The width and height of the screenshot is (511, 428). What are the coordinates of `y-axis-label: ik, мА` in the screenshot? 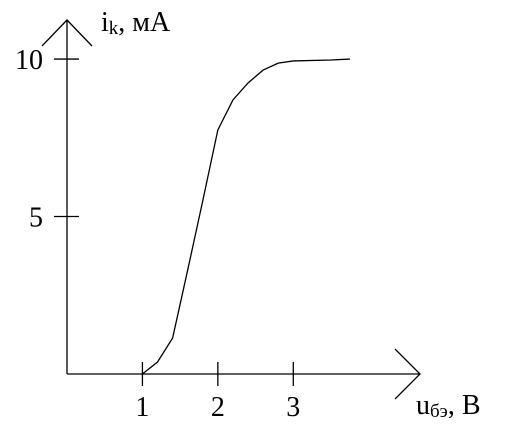 It's located at (136, 23).